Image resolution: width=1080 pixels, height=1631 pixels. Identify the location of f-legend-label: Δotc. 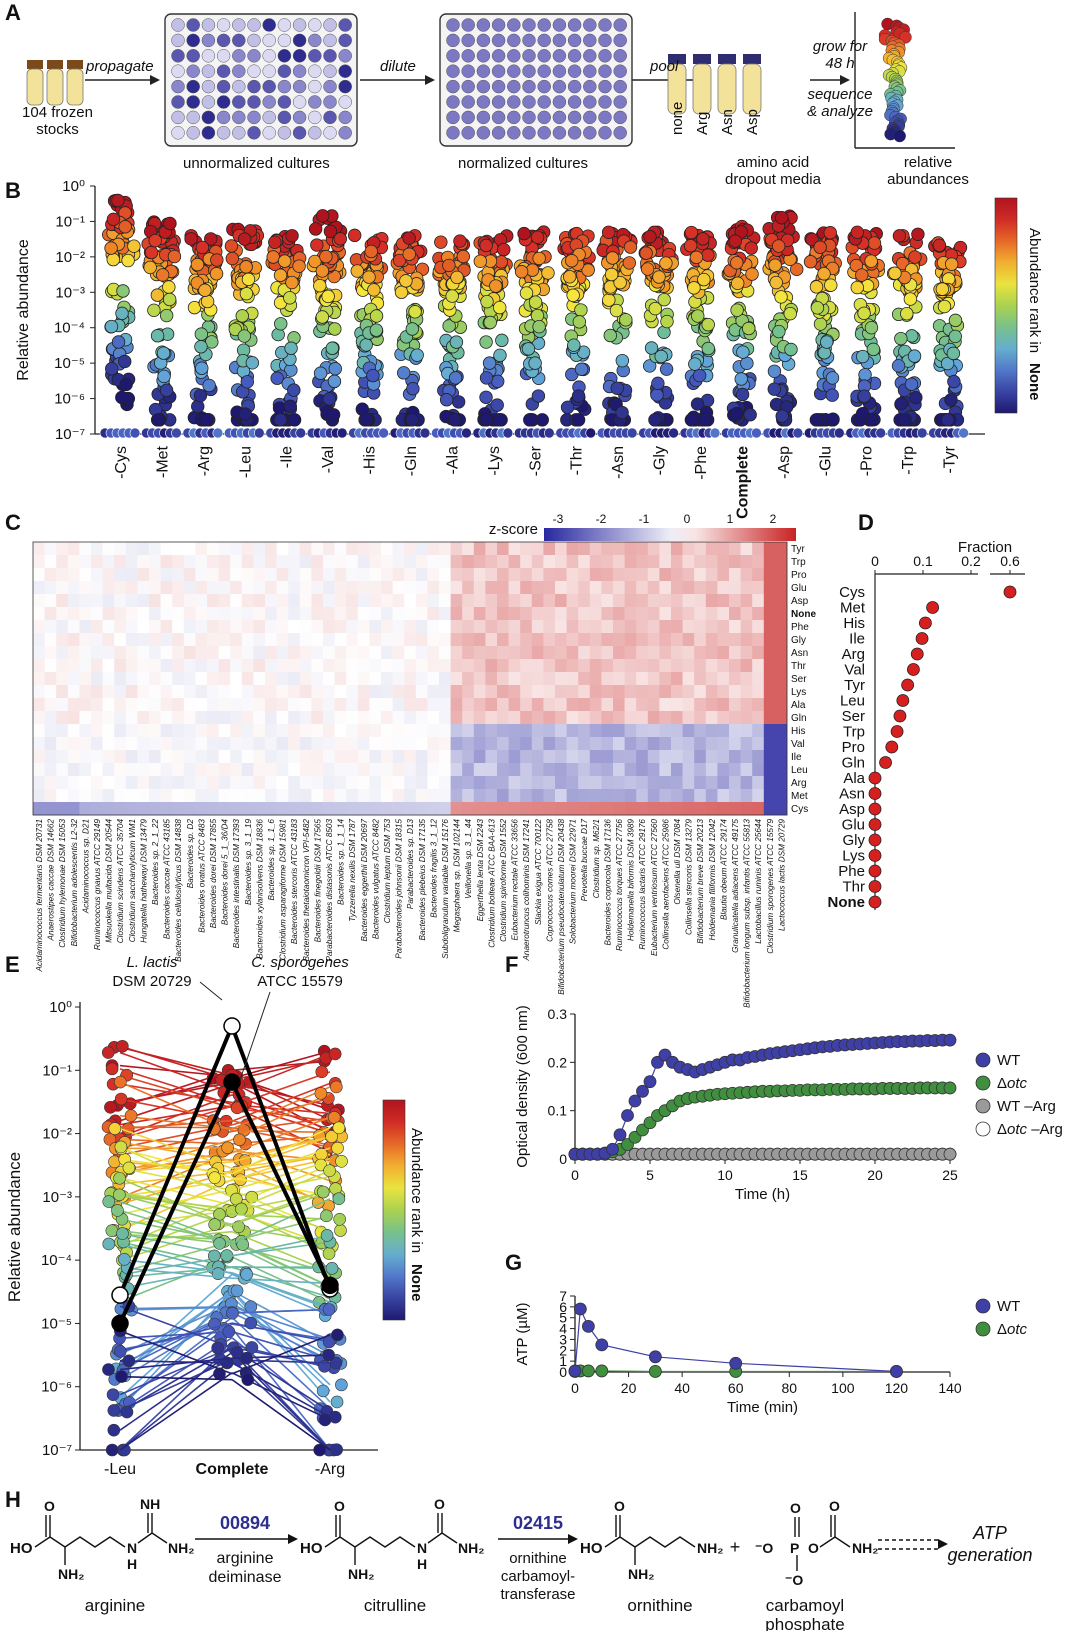
(1012, 1083).